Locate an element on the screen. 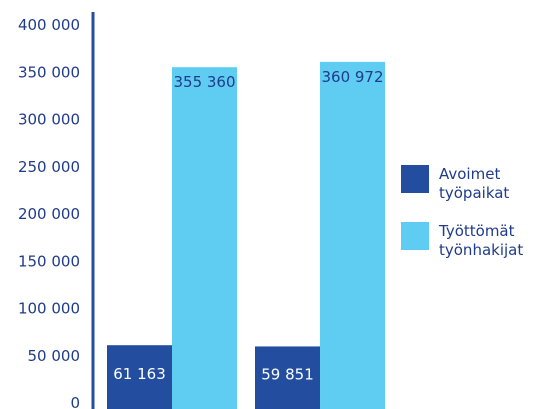 This screenshot has width=542, height=409. y-tick-label: 0 is located at coordinates (75, 401).